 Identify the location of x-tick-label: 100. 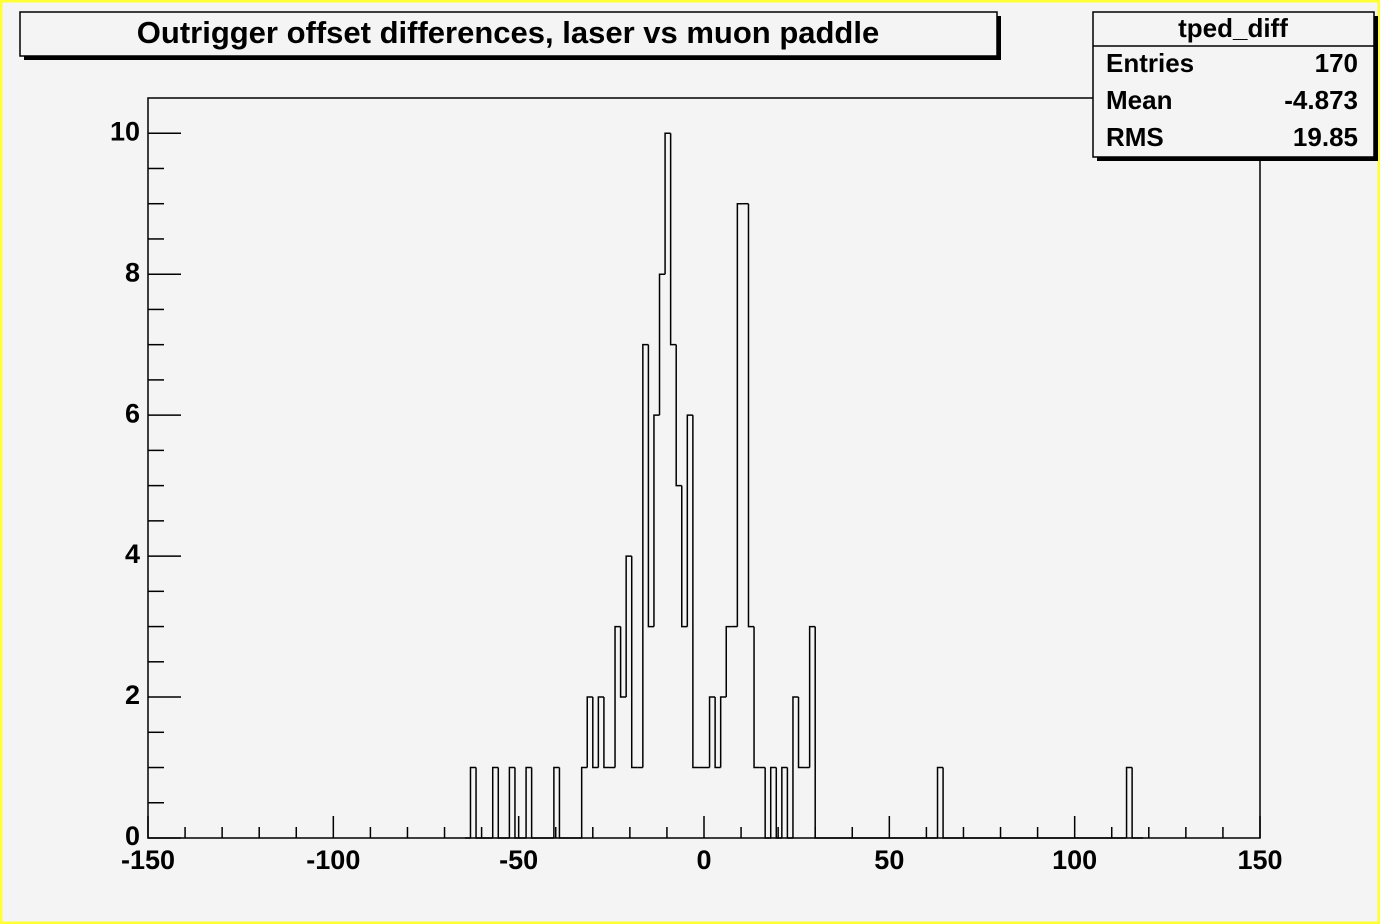
(1074, 860).